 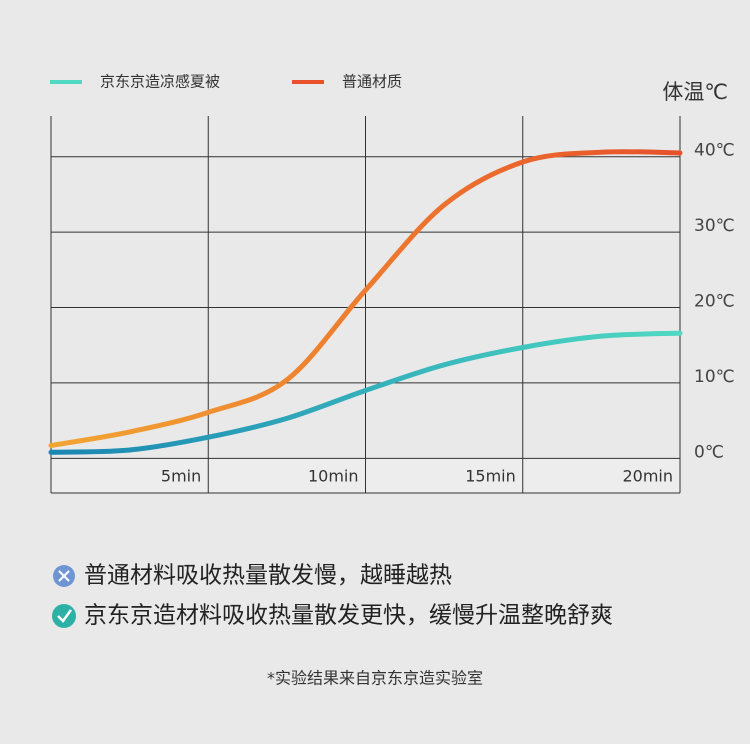 I want to click on note-icon-cross, so click(x=64, y=576).